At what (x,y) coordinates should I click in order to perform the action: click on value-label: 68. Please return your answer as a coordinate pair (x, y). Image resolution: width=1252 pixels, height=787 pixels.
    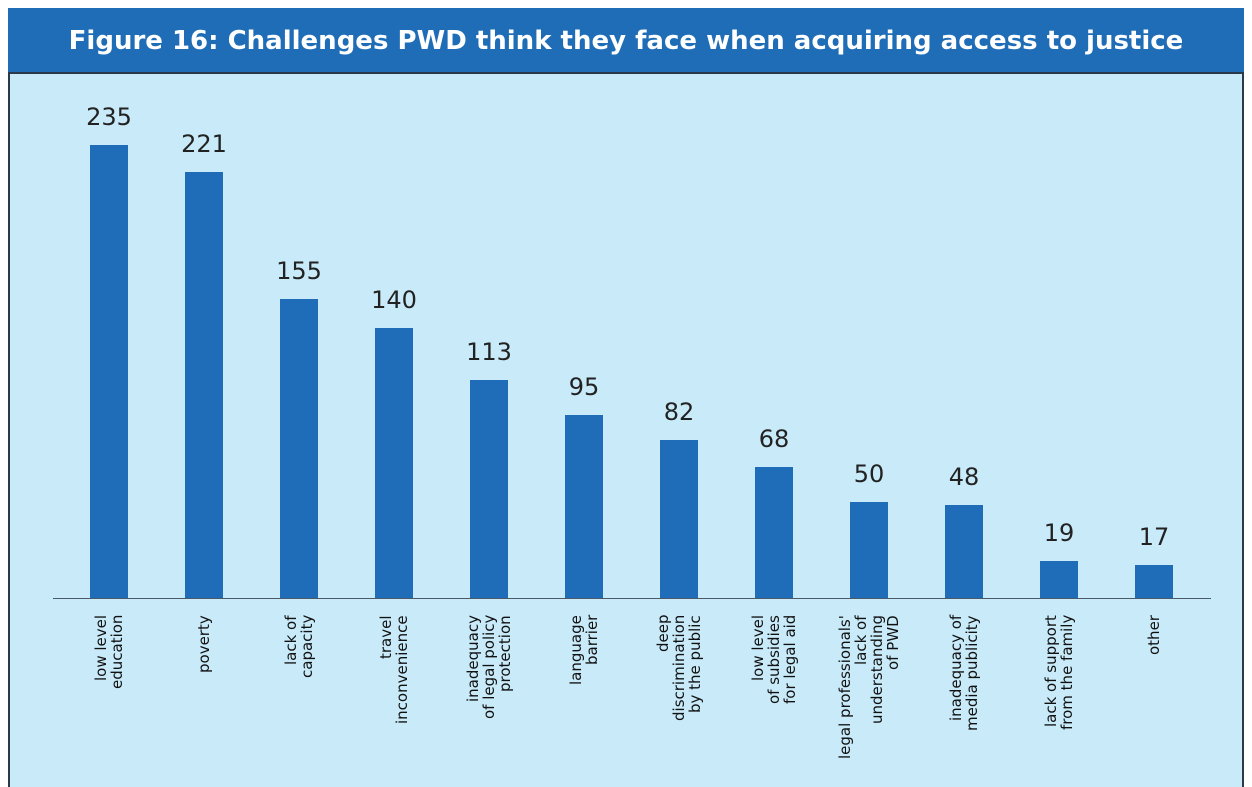
    Looking at the image, I should click on (774, 438).